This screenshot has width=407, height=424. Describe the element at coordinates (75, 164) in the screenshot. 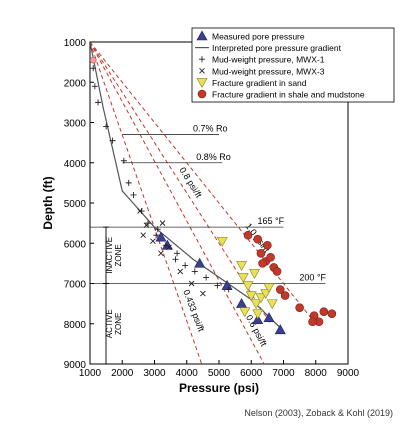

I see `y-tick-label: 4000` at that location.